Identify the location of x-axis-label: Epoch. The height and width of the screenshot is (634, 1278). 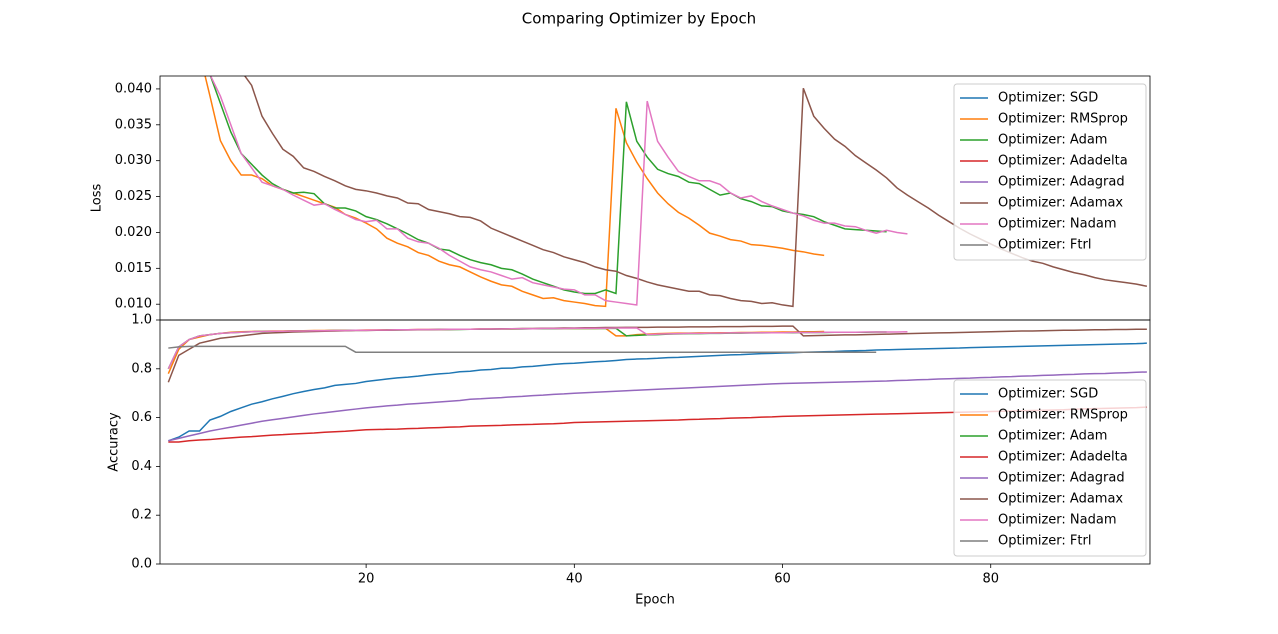
(655, 600).